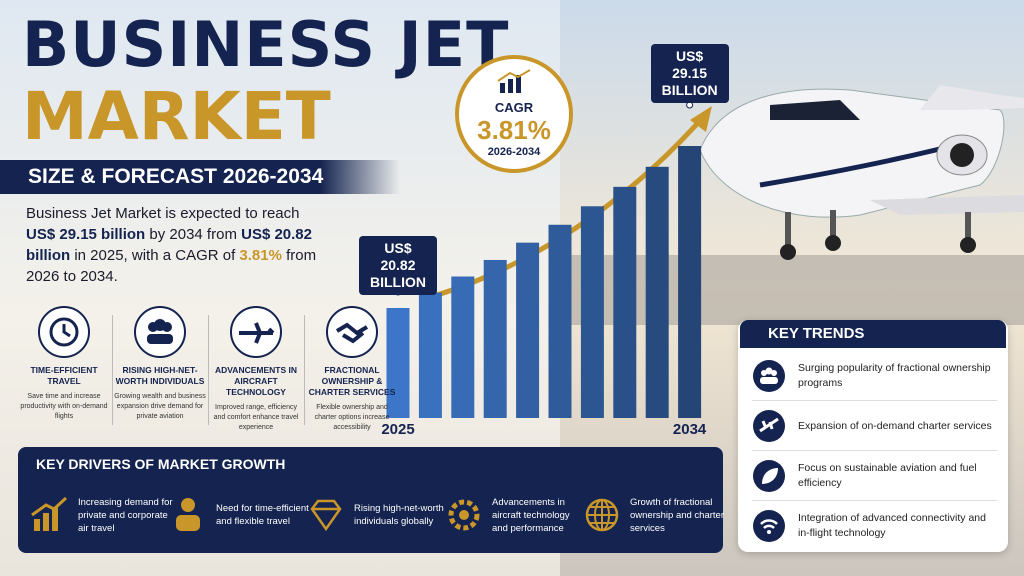 The image size is (1024, 576). Describe the element at coordinates (266, 44) in the screenshot. I see `title: BUSINESS JET` at that location.